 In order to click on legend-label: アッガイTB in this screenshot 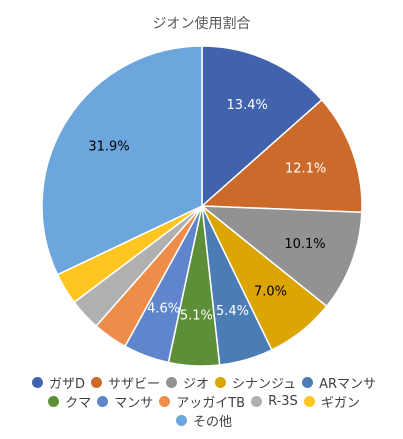, I will do `click(211, 403)`.